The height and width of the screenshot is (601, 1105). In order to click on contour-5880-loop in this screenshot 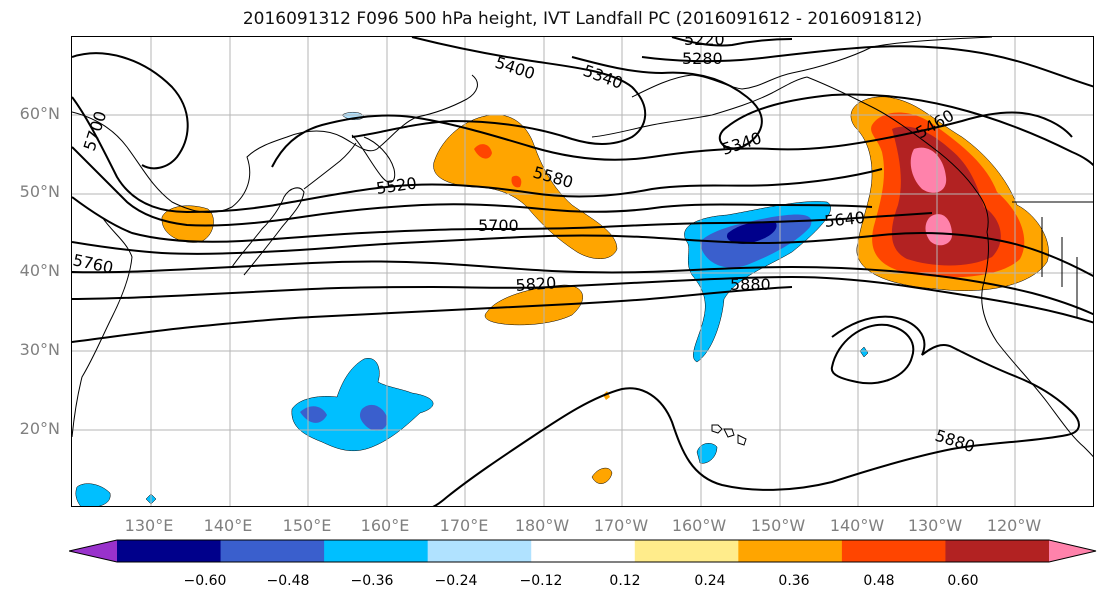, I will do `click(872, 354)`.